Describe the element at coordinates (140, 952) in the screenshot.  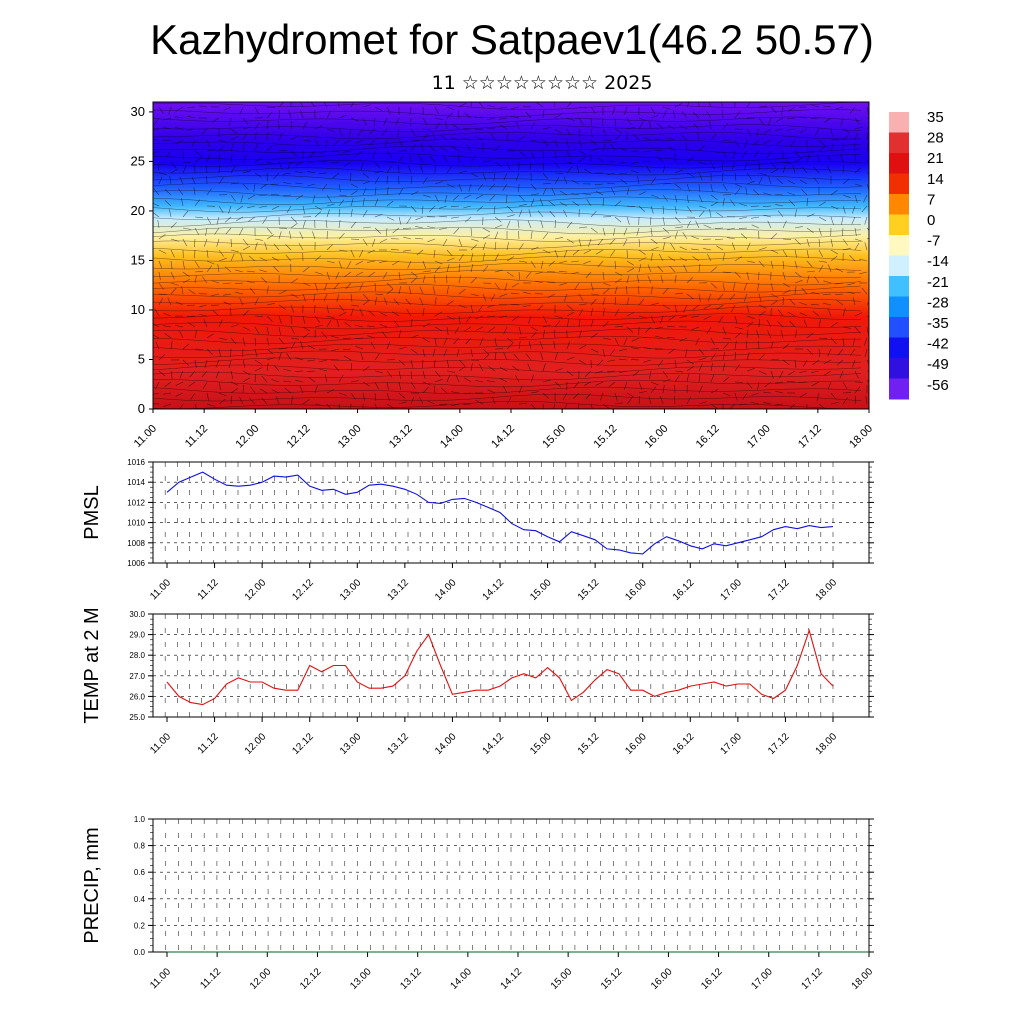
I see `panel-ytick: 0.0` at that location.